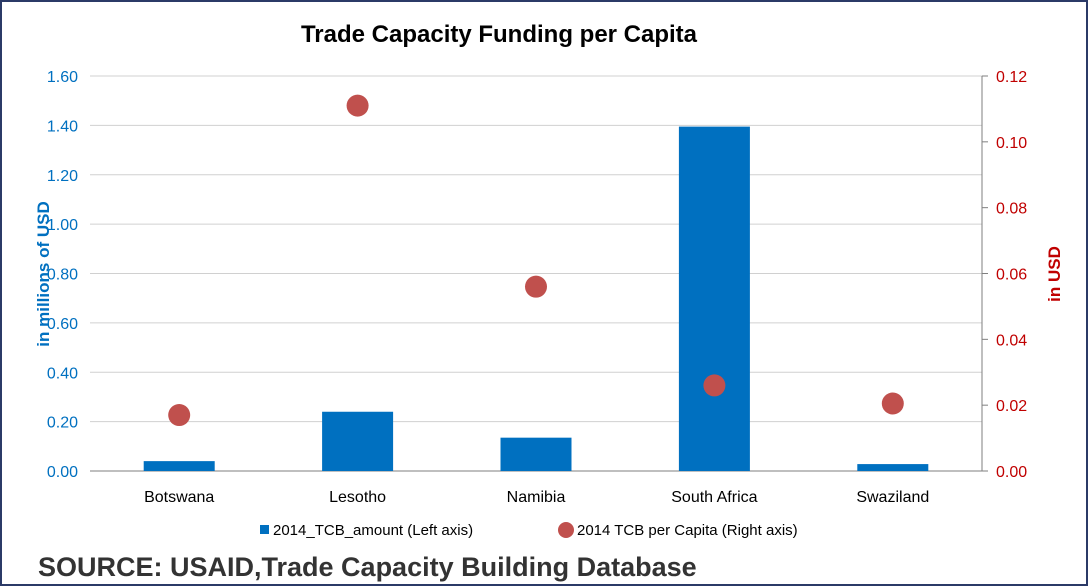 Image resolution: width=1088 pixels, height=588 pixels. I want to click on y2-tick-label: 0.00, so click(1011, 472).